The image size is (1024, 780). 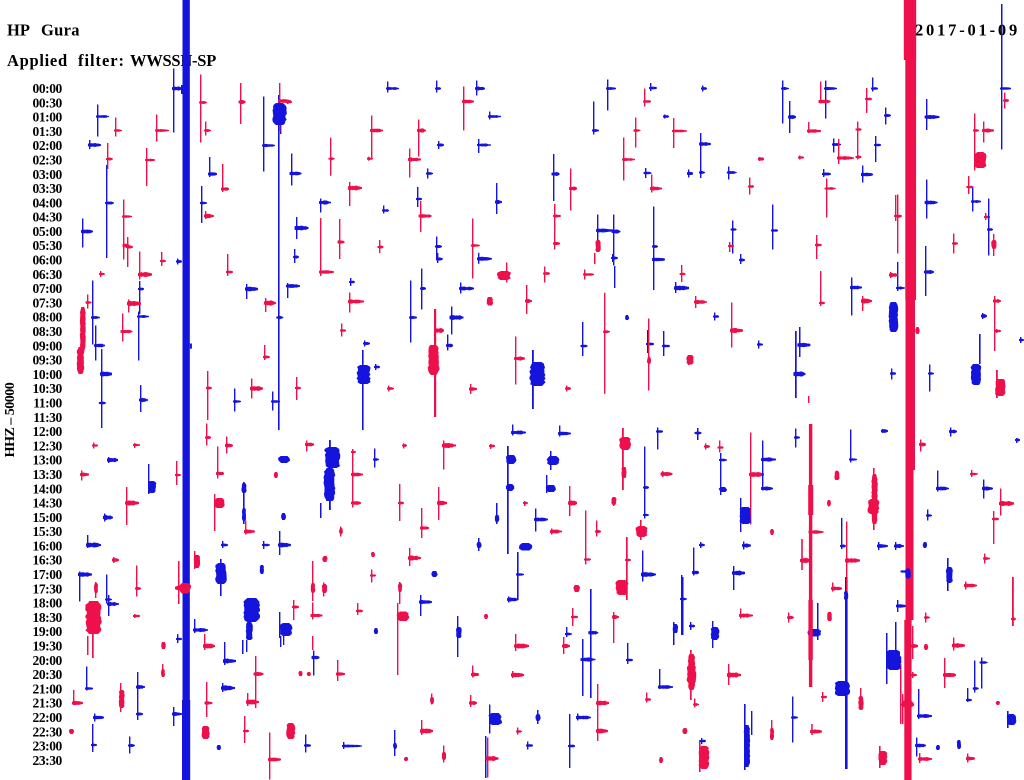 I want to click on svg-text: 03:30, so click(x=48, y=188).